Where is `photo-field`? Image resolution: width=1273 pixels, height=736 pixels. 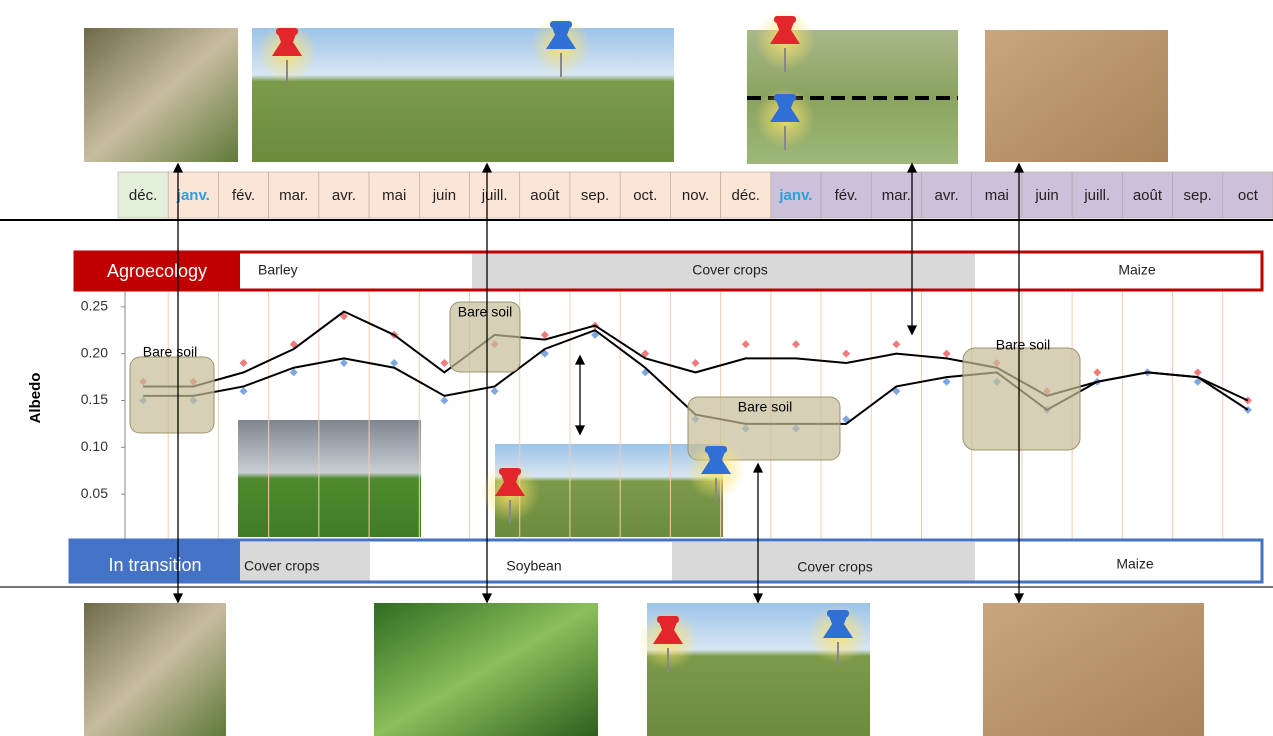
photo-field is located at coordinates (463, 95).